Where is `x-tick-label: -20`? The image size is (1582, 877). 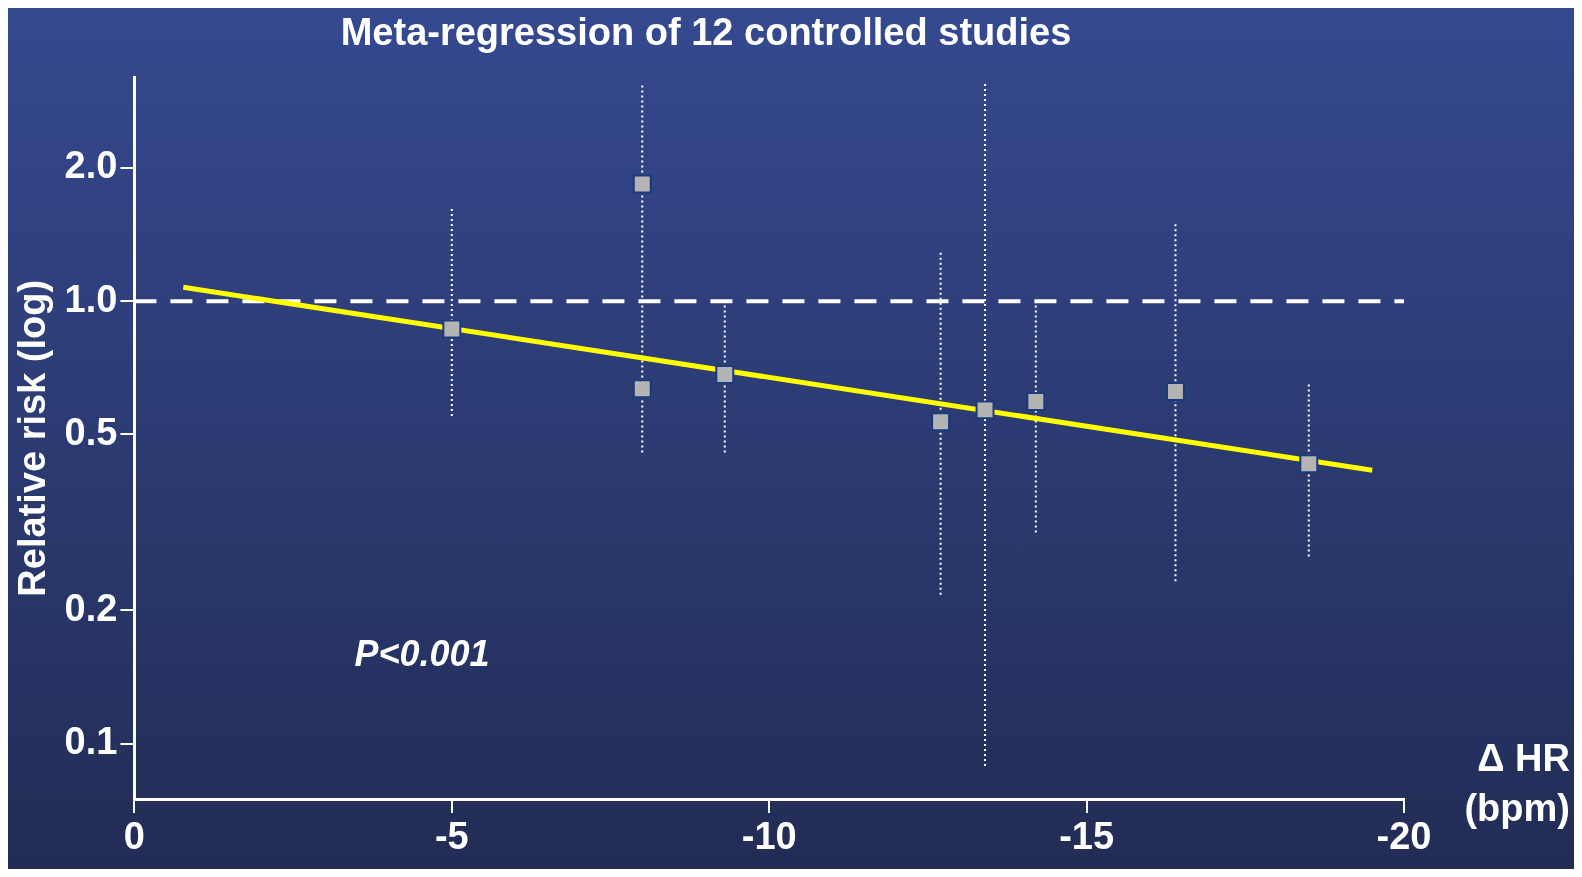 x-tick-label: -20 is located at coordinates (1404, 836).